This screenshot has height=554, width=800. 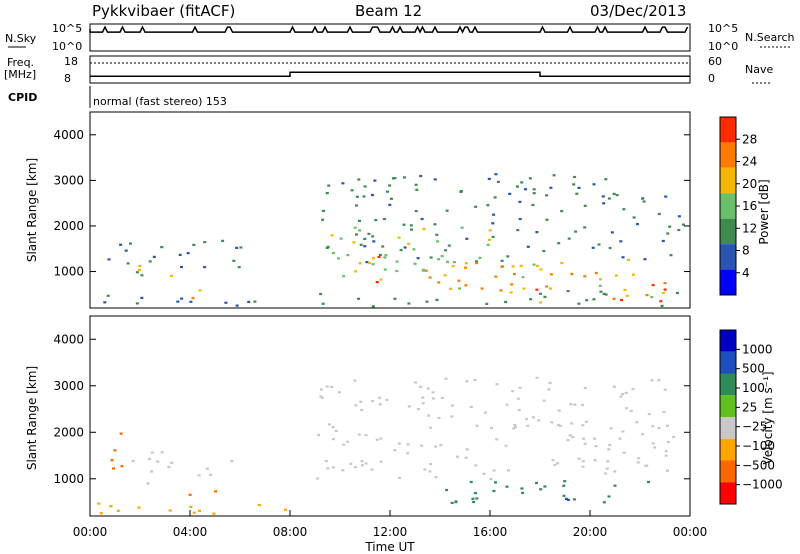 I want to click on velocity-colorbar-label: Velocity [m s⁻¹], so click(x=768, y=417).